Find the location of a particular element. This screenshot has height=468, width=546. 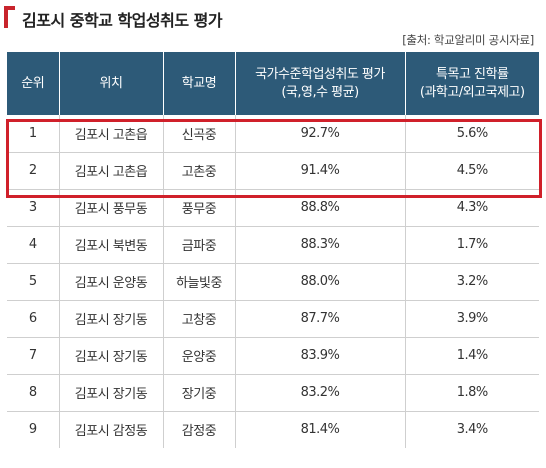

cell-school: 운양중 is located at coordinates (199, 356).